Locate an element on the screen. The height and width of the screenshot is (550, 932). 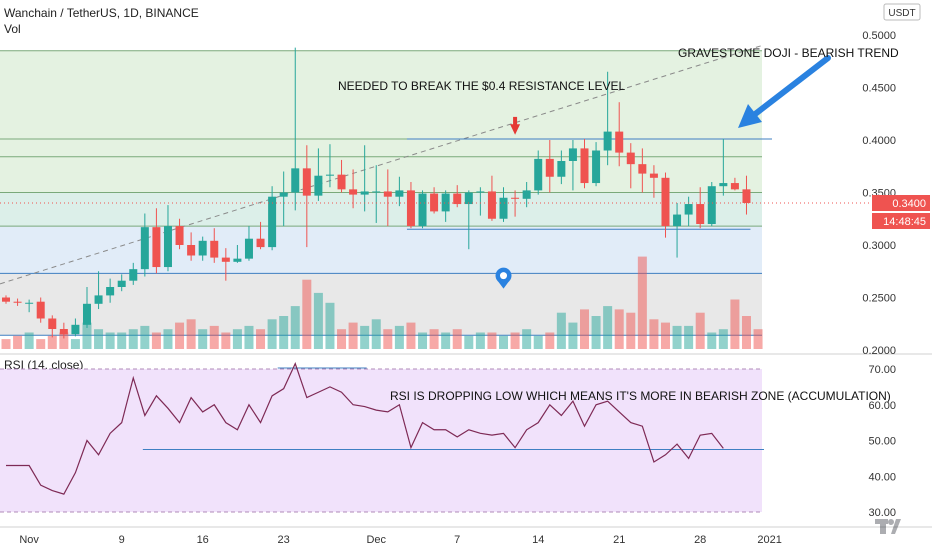
last-price-badge is located at coordinates (901, 203).